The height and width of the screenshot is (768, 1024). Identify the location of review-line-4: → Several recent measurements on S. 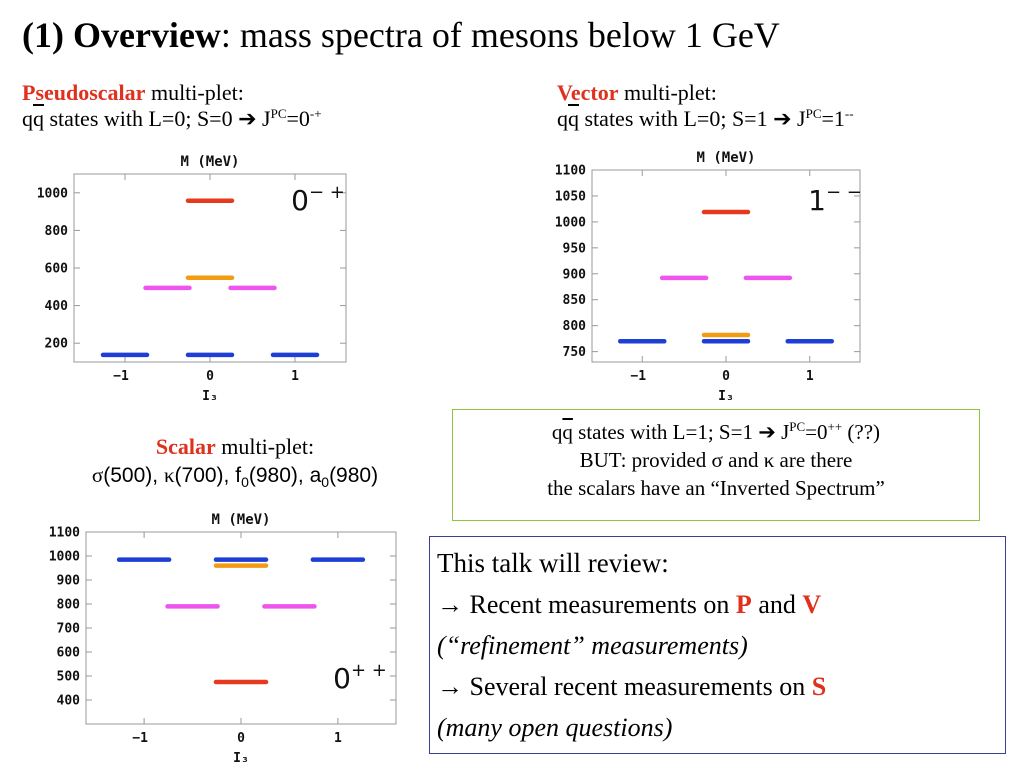
(632, 686).